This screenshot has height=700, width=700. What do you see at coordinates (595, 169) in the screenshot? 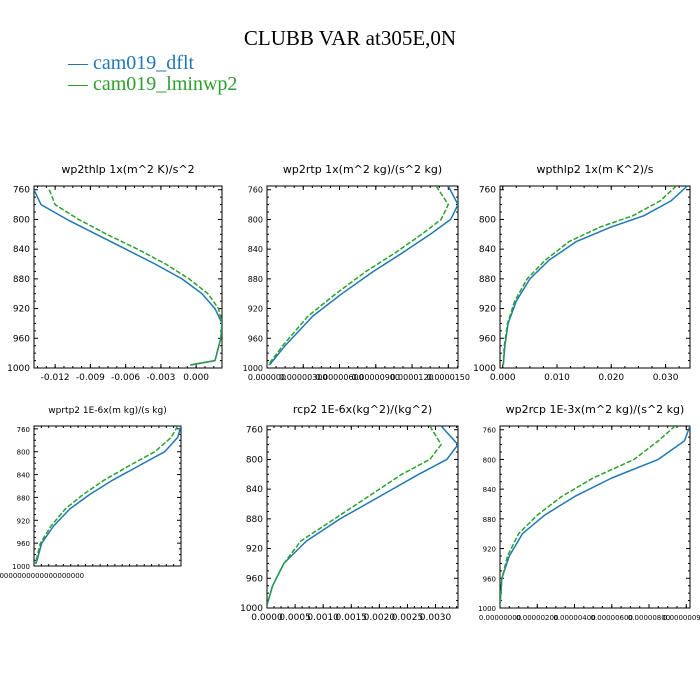
I see `subplot-title: wpthlp2 1x(m K^2)/s` at bounding box center [595, 169].